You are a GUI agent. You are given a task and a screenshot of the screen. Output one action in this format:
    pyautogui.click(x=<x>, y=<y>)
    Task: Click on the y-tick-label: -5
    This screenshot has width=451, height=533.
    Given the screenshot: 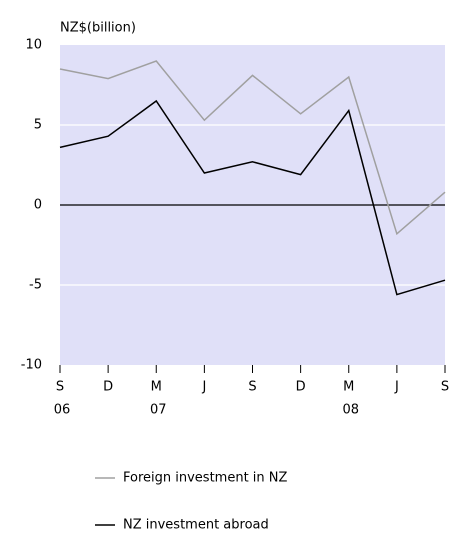 What is the action you would take?
    pyautogui.click(x=35, y=285)
    